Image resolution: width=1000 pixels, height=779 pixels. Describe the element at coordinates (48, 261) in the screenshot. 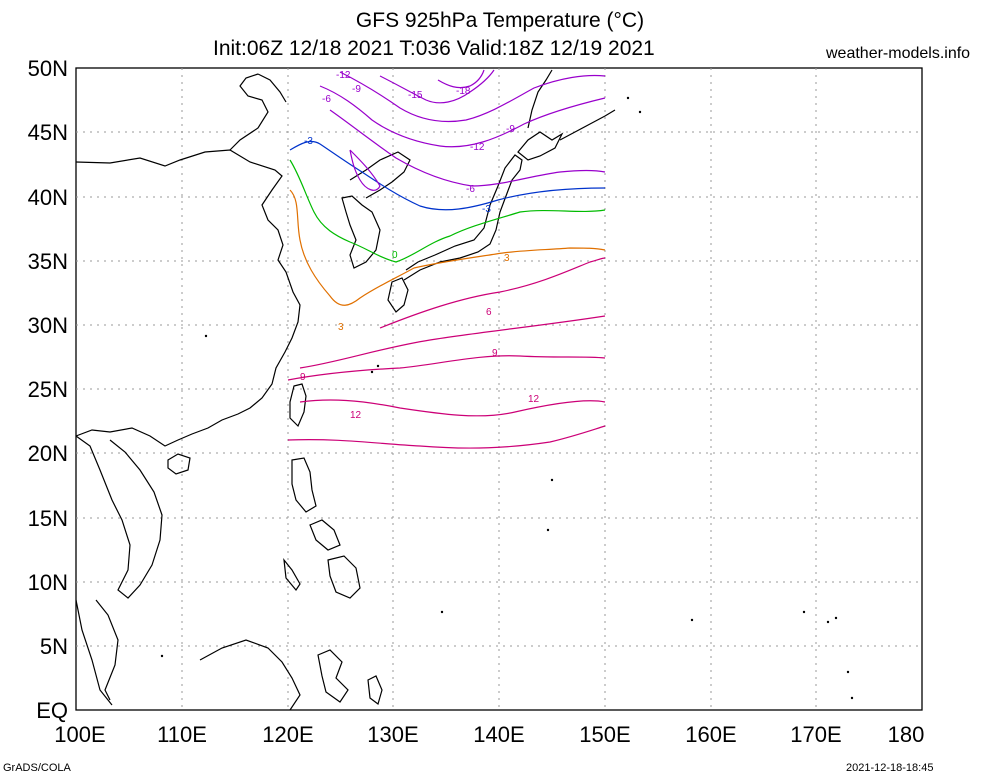

I see `lat-label-35n: 35N` at that location.